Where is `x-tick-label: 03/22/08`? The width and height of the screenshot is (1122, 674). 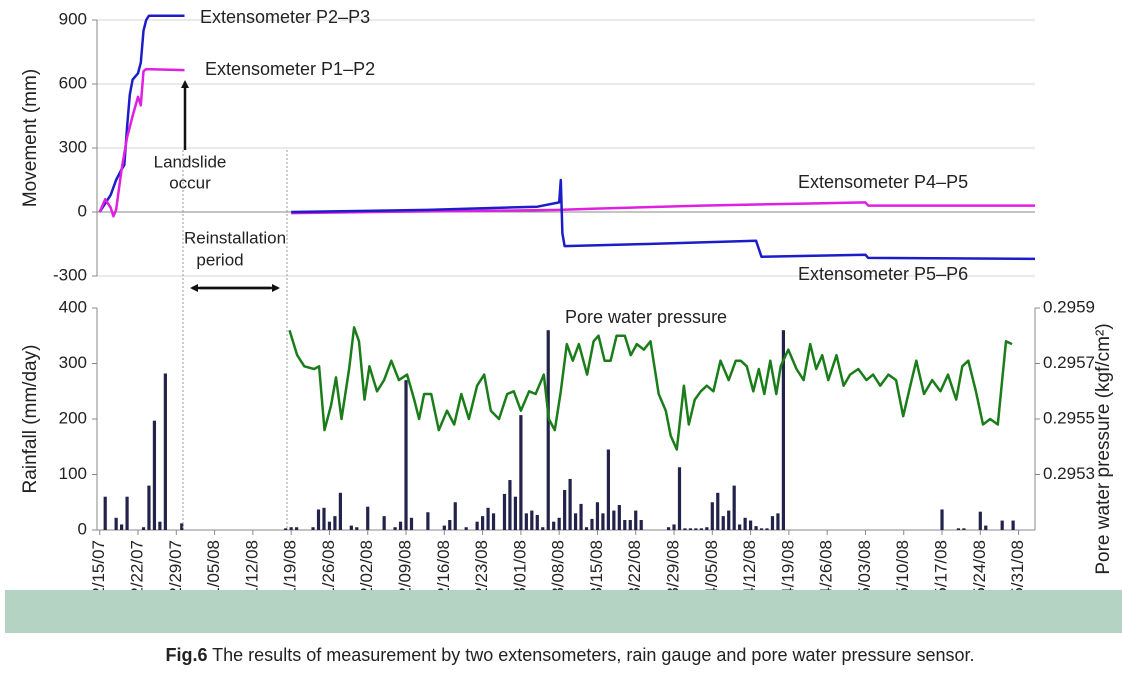 x-tick-label: 03/22/08 is located at coordinates (634, 573).